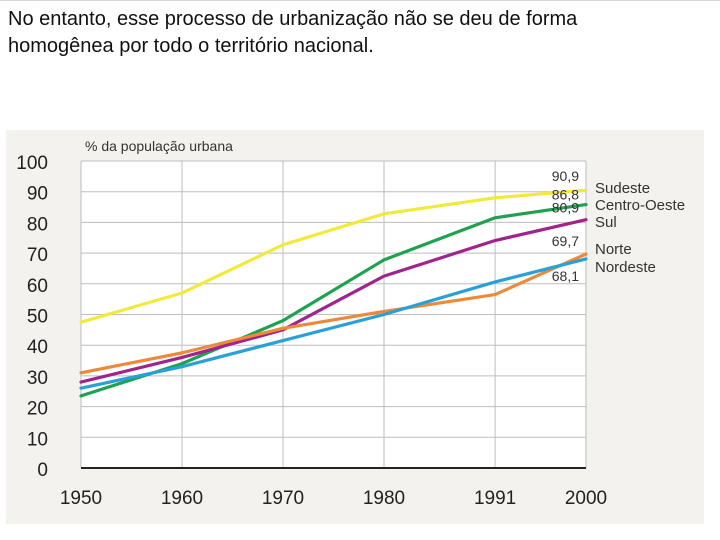 The image size is (720, 540). Describe the element at coordinates (625, 267) in the screenshot. I see `legend-entry-nordeste: Nordeste` at that location.